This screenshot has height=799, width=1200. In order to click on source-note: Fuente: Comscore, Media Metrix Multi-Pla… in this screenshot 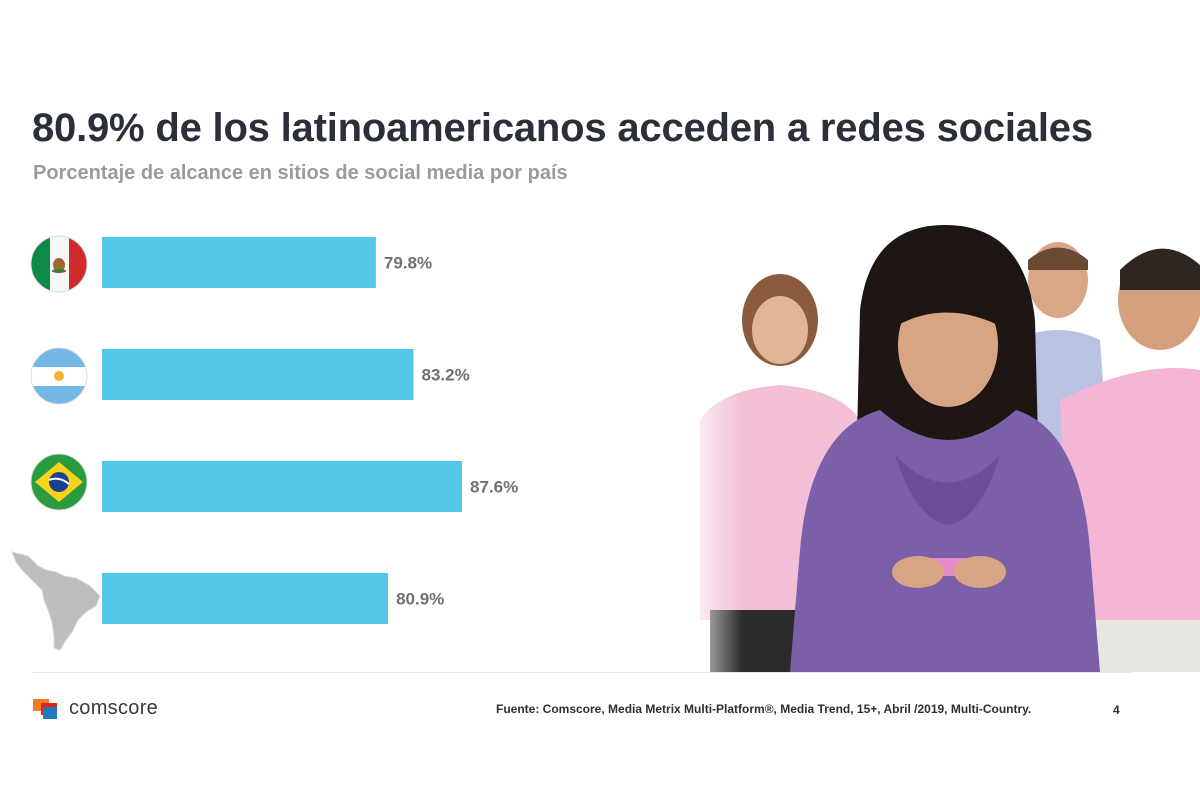, I will do `click(764, 709)`.